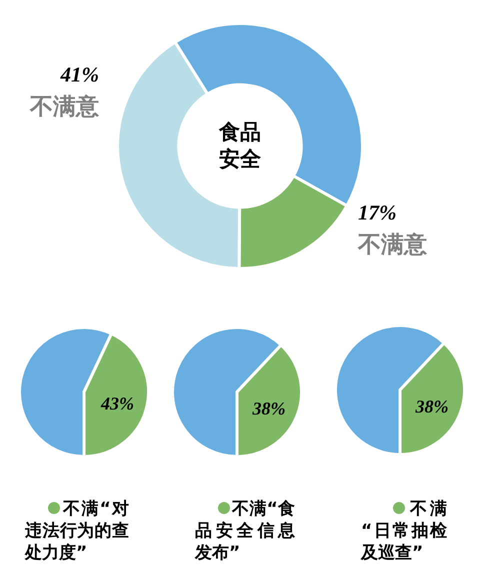  What do you see at coordinates (240, 146) in the screenshot?
I see `text: 食品安全` at bounding box center [240, 146].